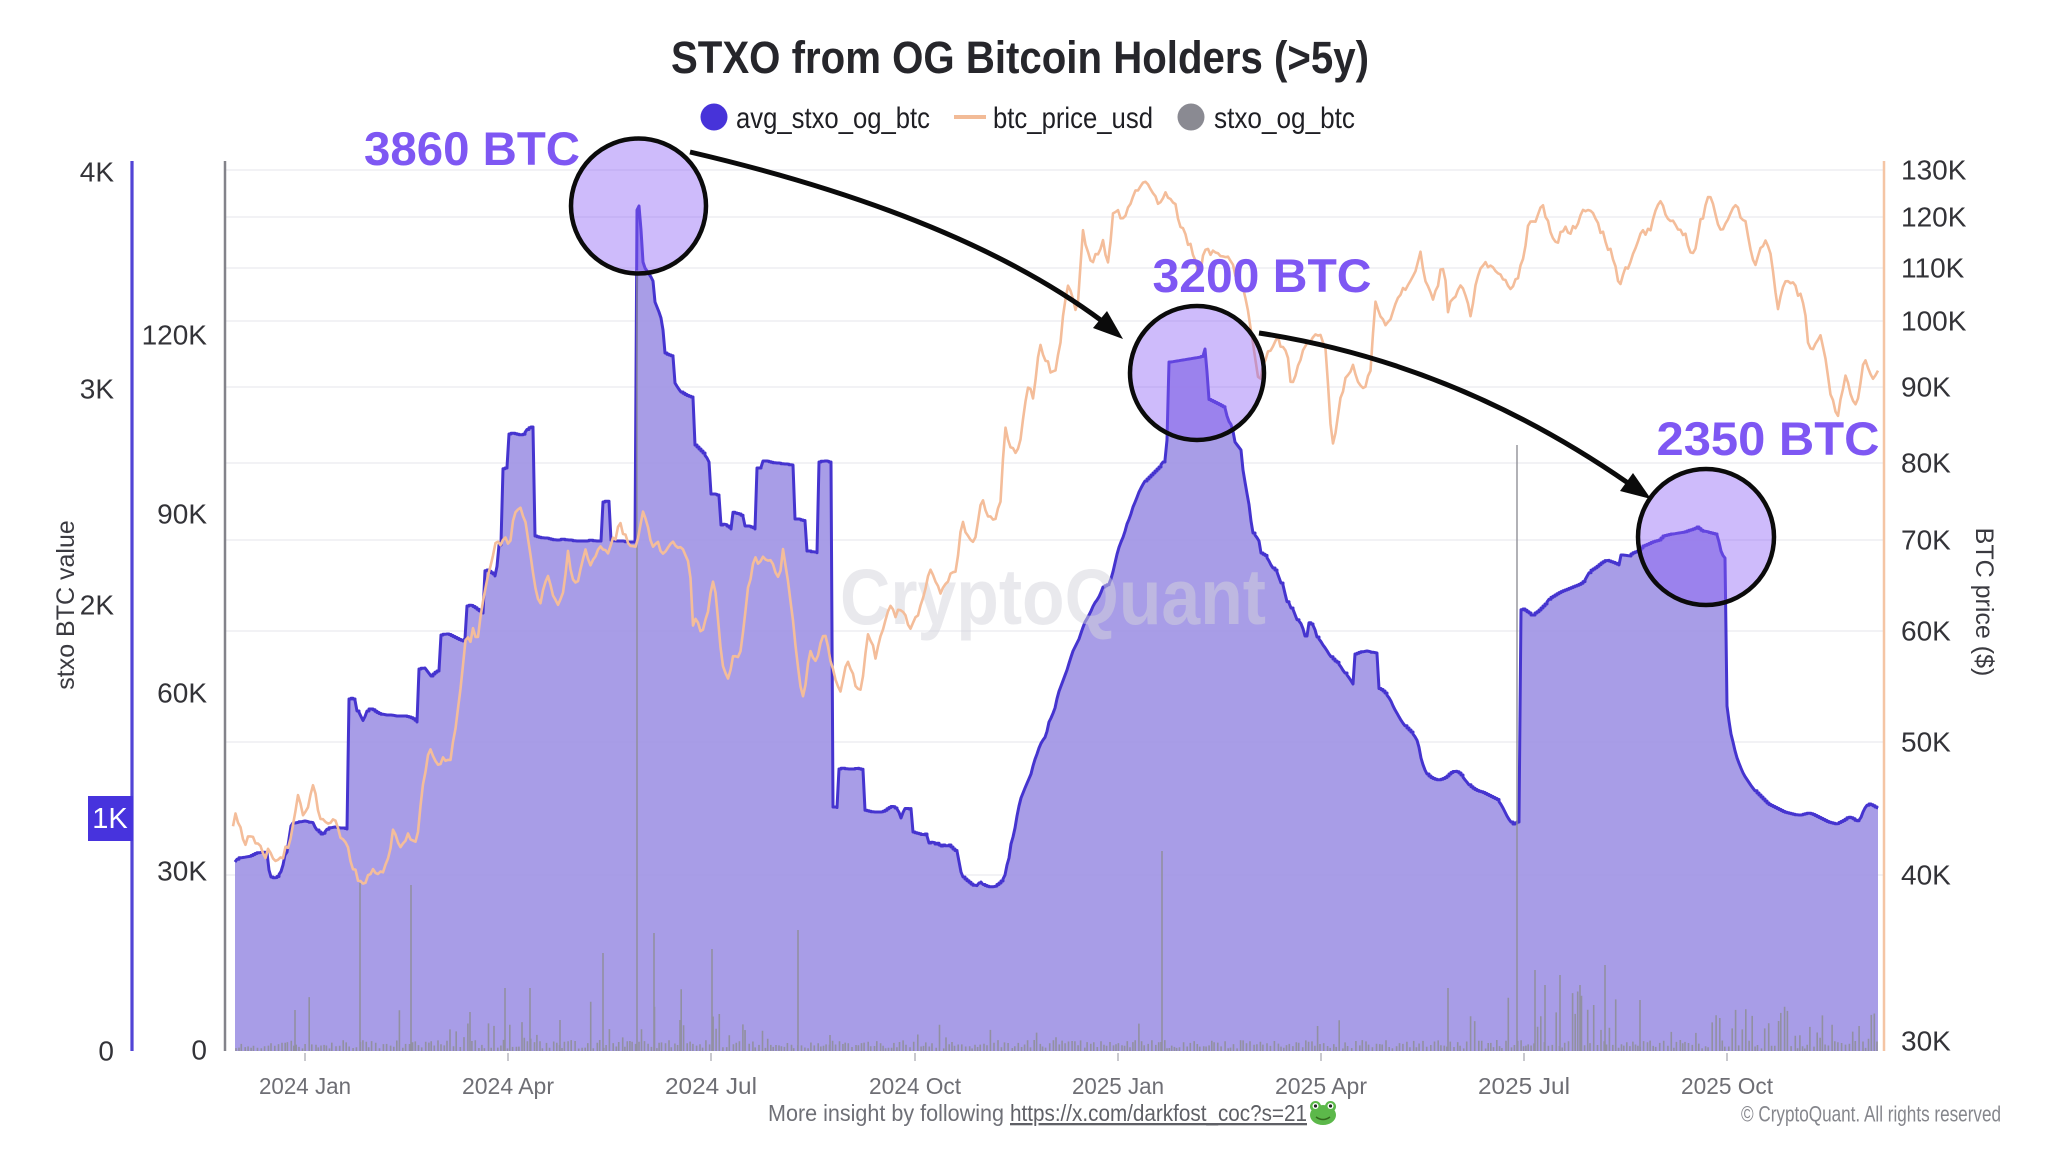 The height and width of the screenshot is (1152, 2048). I want to click on svg-text: 50K, so click(1926, 742).